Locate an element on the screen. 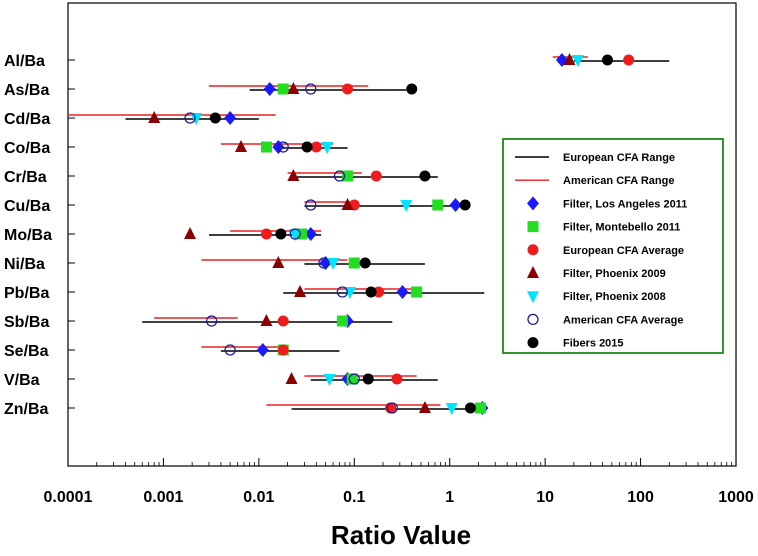 Image resolution: width=758 pixels, height=556 pixels. x-axis-ticks: 0.0001 0.001 0.01 0.1 1 10 100 1000 is located at coordinates (399, 482).